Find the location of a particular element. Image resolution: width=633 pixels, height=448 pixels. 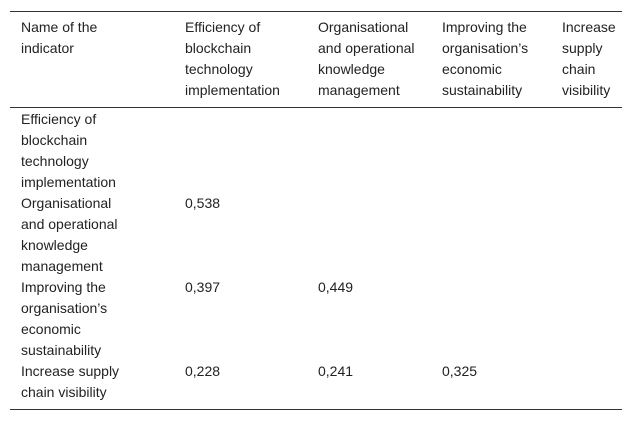

table-cell: Increase supply chain visibility is located at coordinates (92, 385).